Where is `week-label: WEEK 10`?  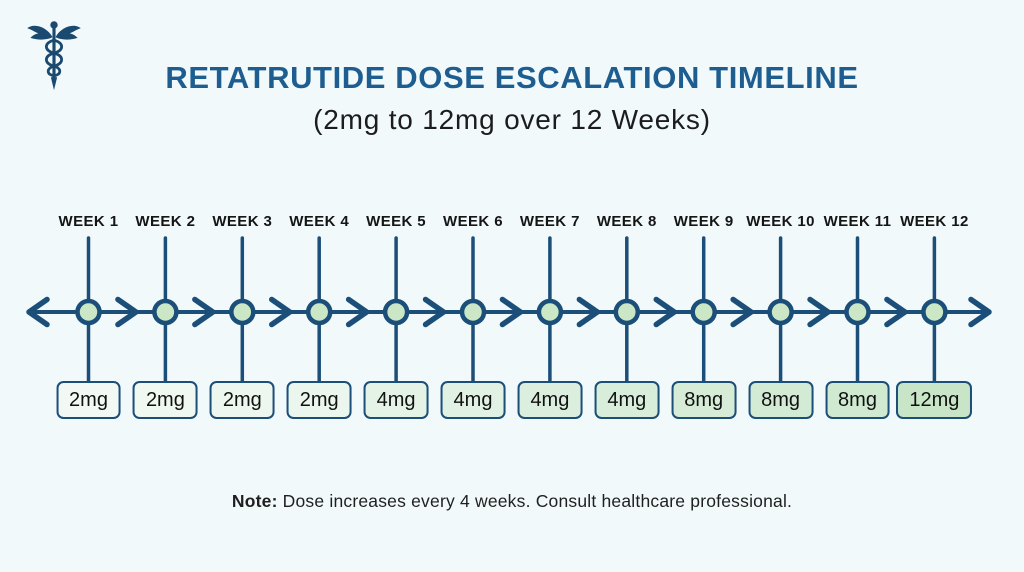 week-label: WEEK 10 is located at coordinates (780, 221).